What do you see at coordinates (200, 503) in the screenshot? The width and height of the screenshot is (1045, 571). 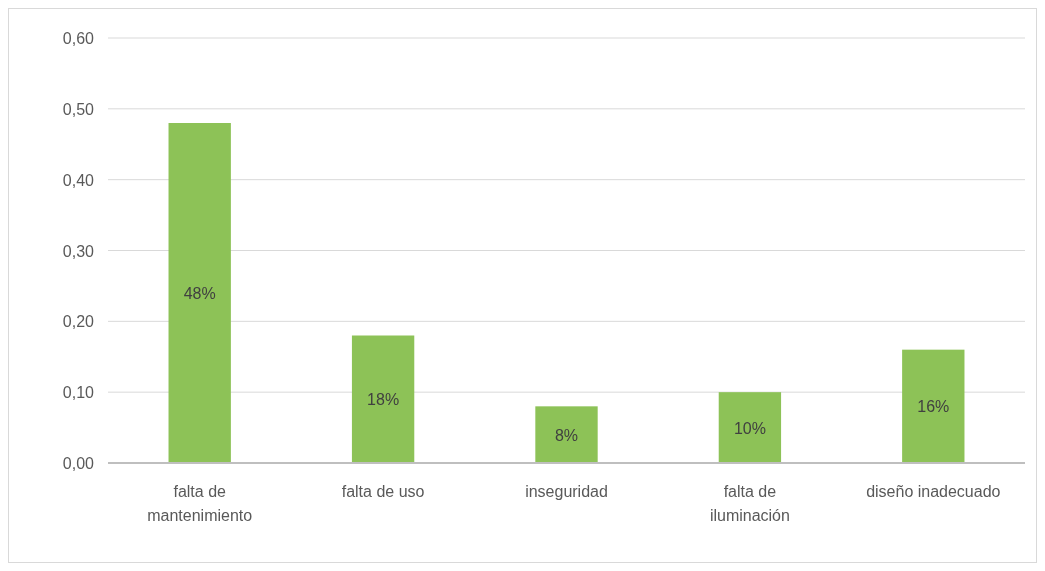 I see `x-tick-label: falta de mantenimiento` at bounding box center [200, 503].